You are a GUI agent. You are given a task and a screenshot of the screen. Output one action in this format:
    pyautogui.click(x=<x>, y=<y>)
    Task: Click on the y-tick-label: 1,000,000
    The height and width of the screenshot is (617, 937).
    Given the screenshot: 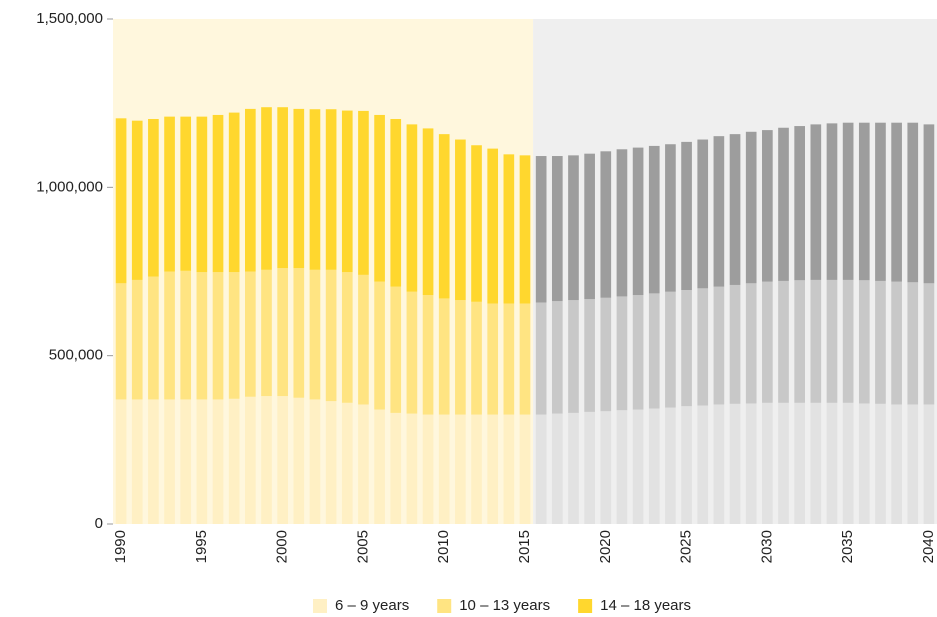 What is the action you would take?
    pyautogui.click(x=69, y=186)
    